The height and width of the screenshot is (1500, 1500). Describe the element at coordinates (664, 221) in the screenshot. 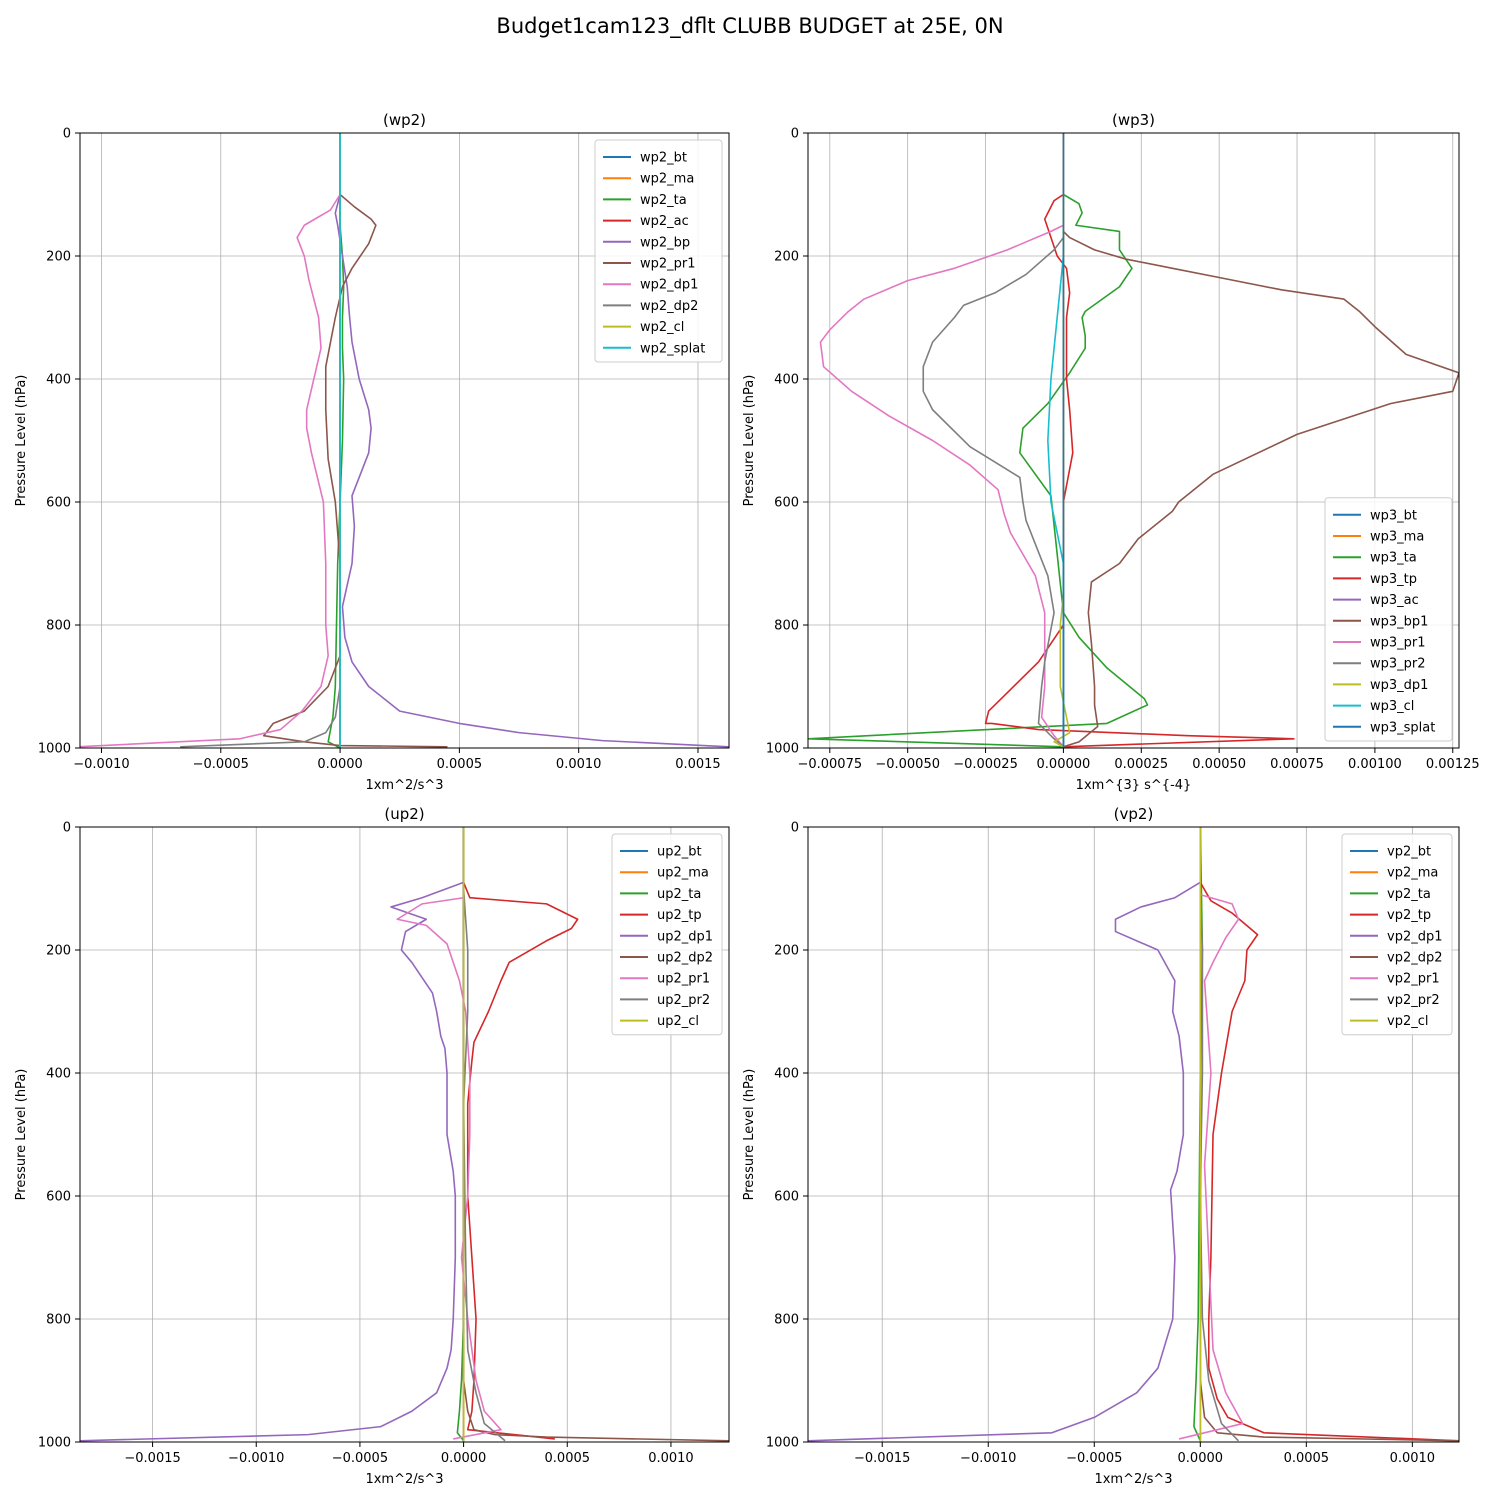

I see `legend-label-wp2_ac: wp2_ac` at that location.